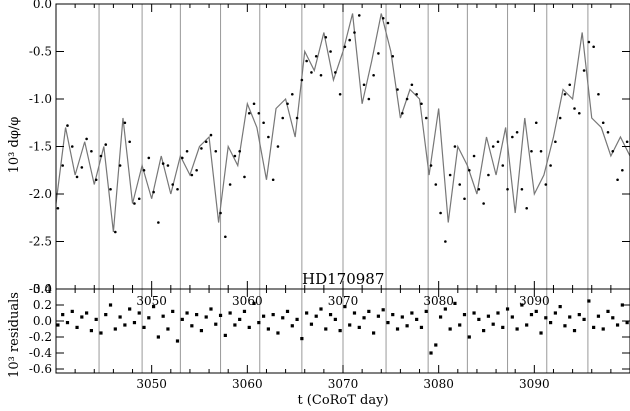  I want to click on top-y-tick-label: -2.0, so click(40, 194).